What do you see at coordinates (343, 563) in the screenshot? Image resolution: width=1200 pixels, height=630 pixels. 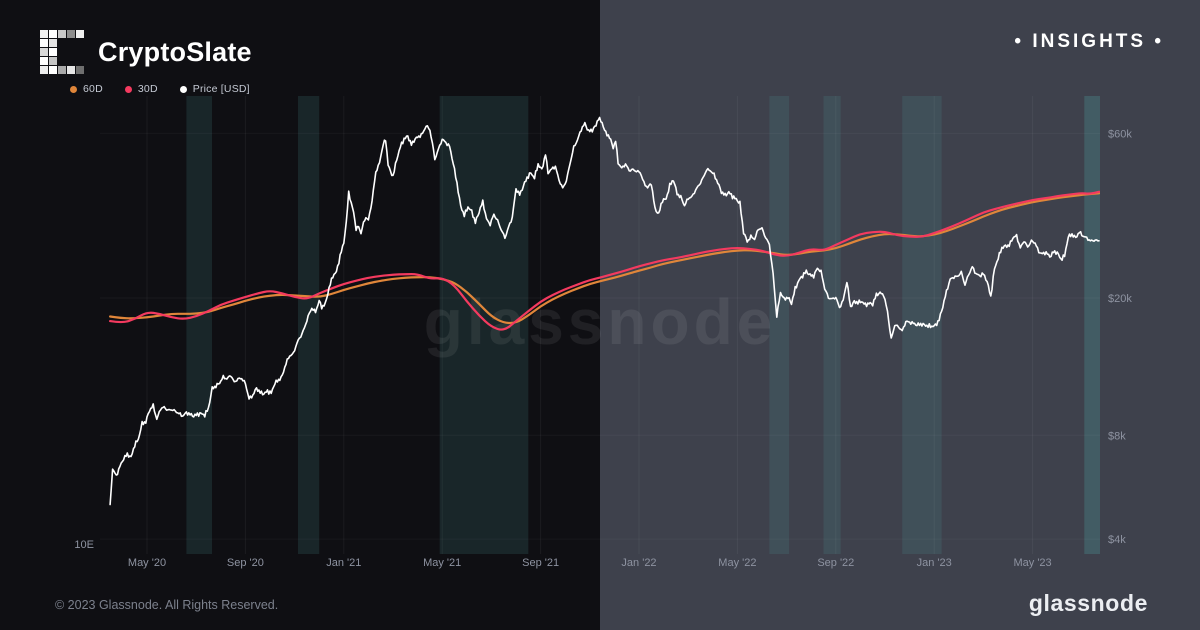 I see `x-axis-tick: Jan '21` at bounding box center [343, 563].